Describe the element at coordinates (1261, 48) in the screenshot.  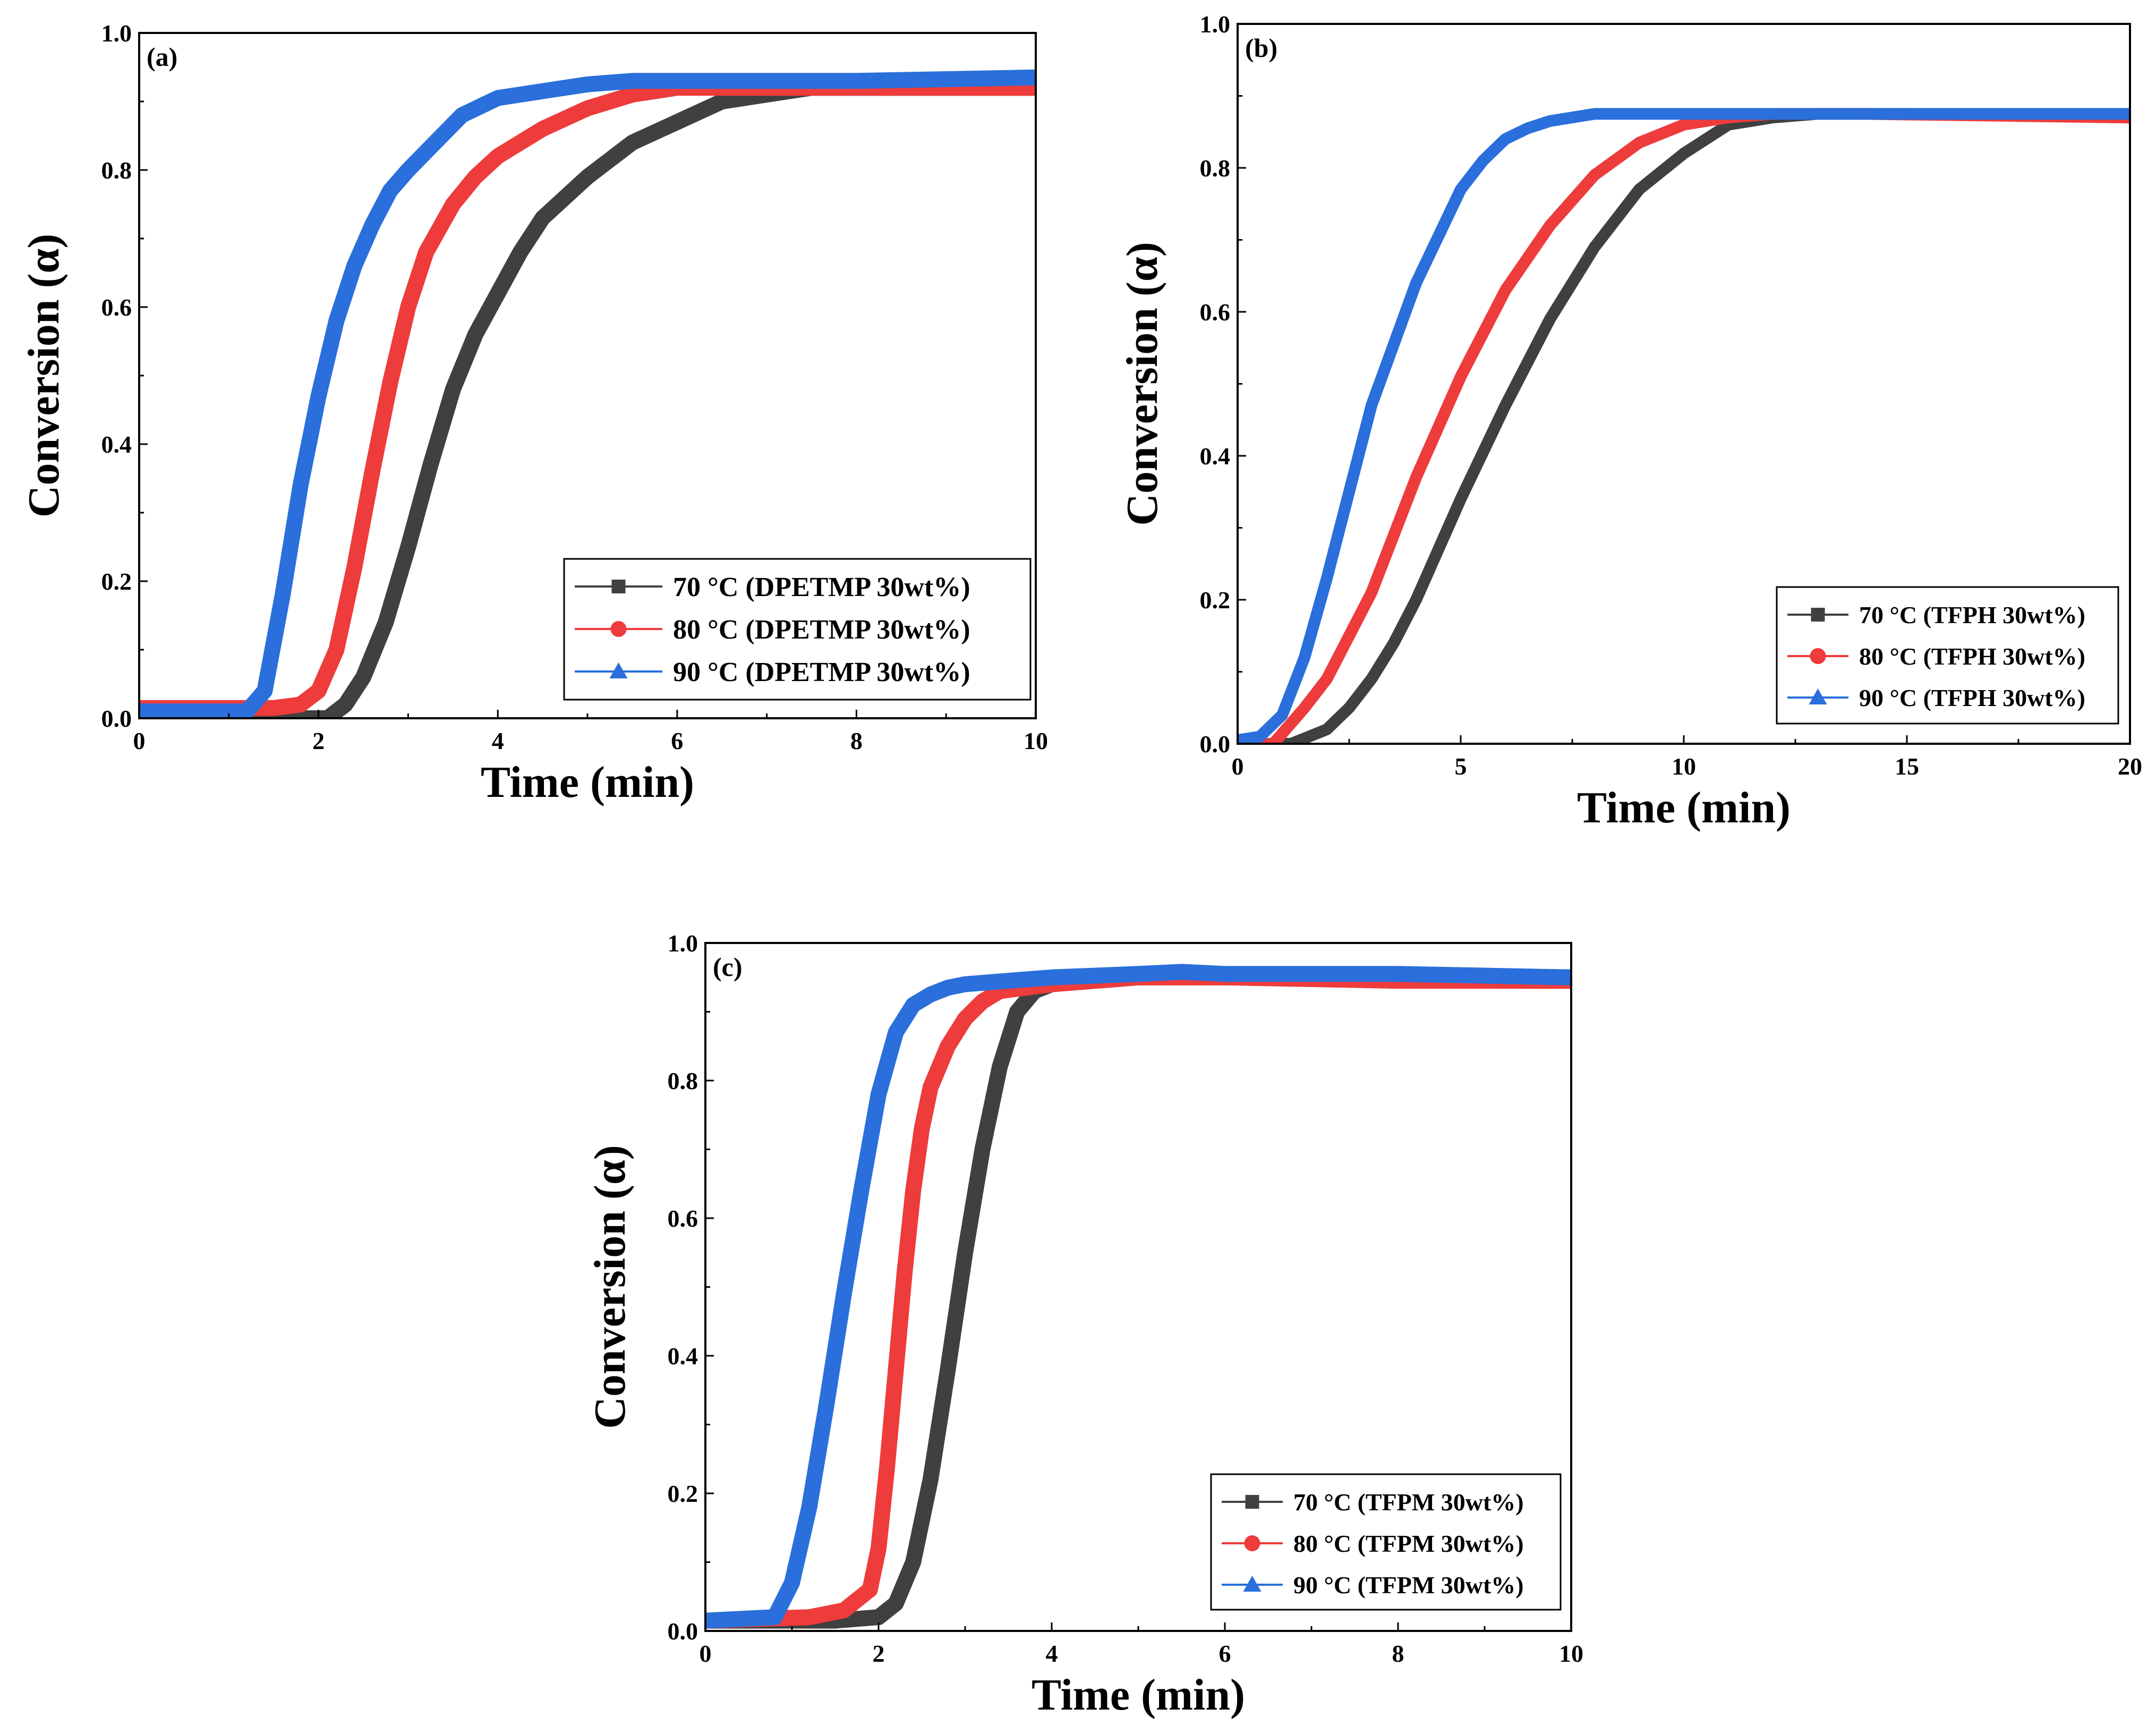
I see `panel-label: (b)` at that location.